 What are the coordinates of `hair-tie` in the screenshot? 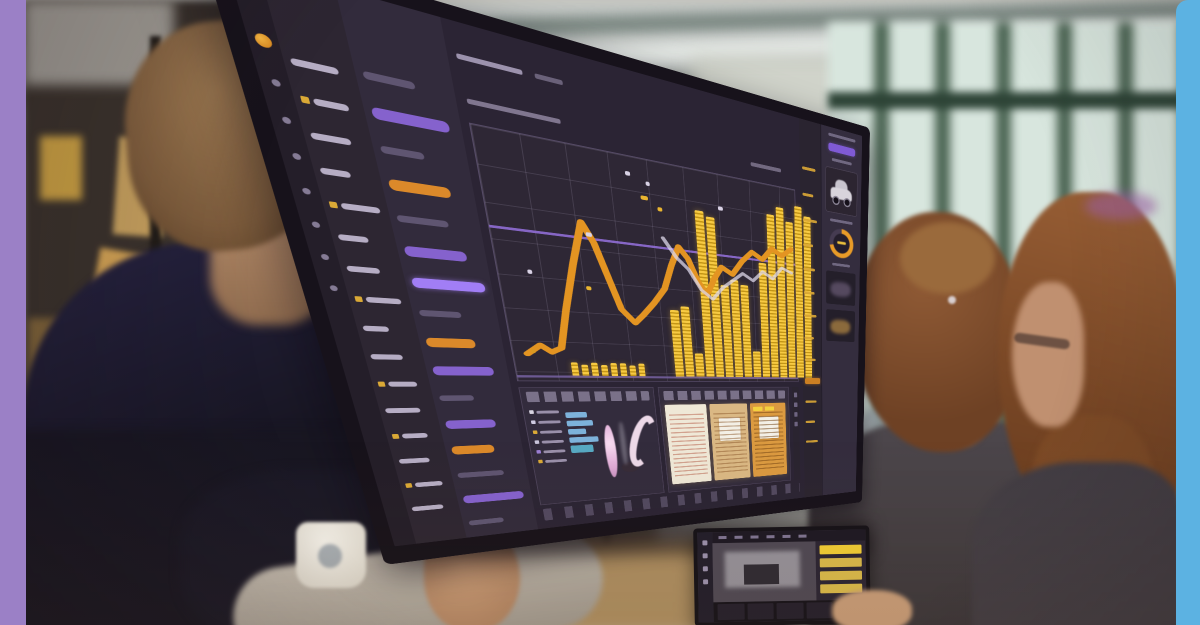 It's located at (952, 300).